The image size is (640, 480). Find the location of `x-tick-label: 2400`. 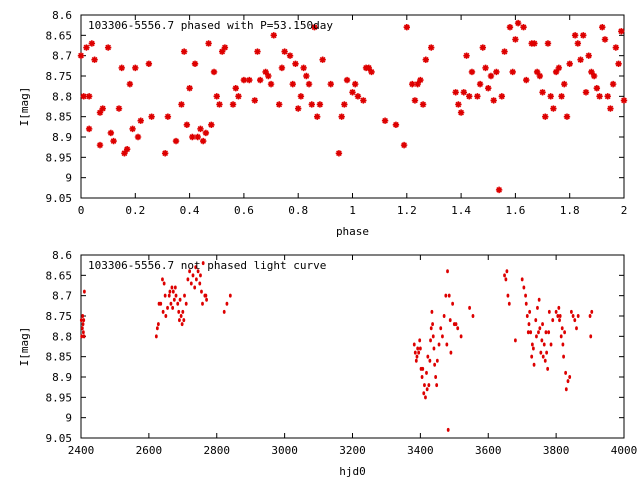

x-tick-label: 2400 is located at coordinates (81, 450).